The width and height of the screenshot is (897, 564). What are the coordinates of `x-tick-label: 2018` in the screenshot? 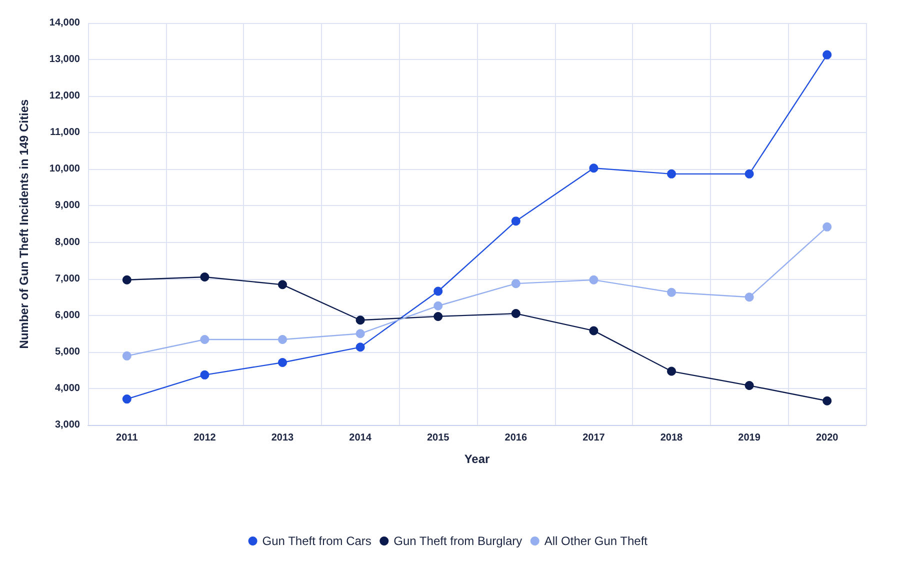 It's located at (672, 438).